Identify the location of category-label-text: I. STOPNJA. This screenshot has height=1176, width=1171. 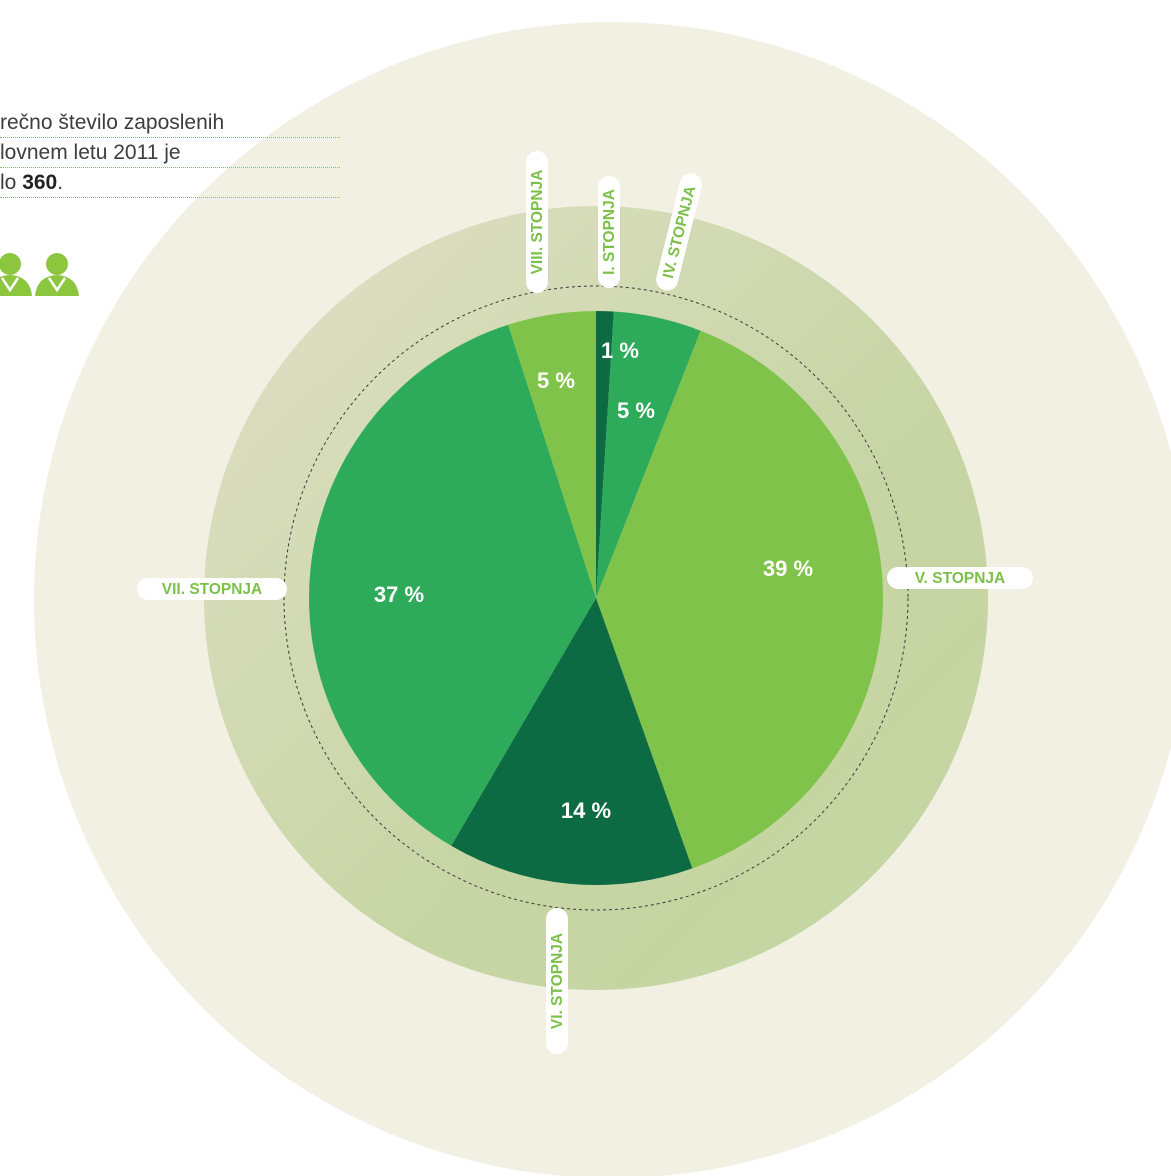
(609, 232).